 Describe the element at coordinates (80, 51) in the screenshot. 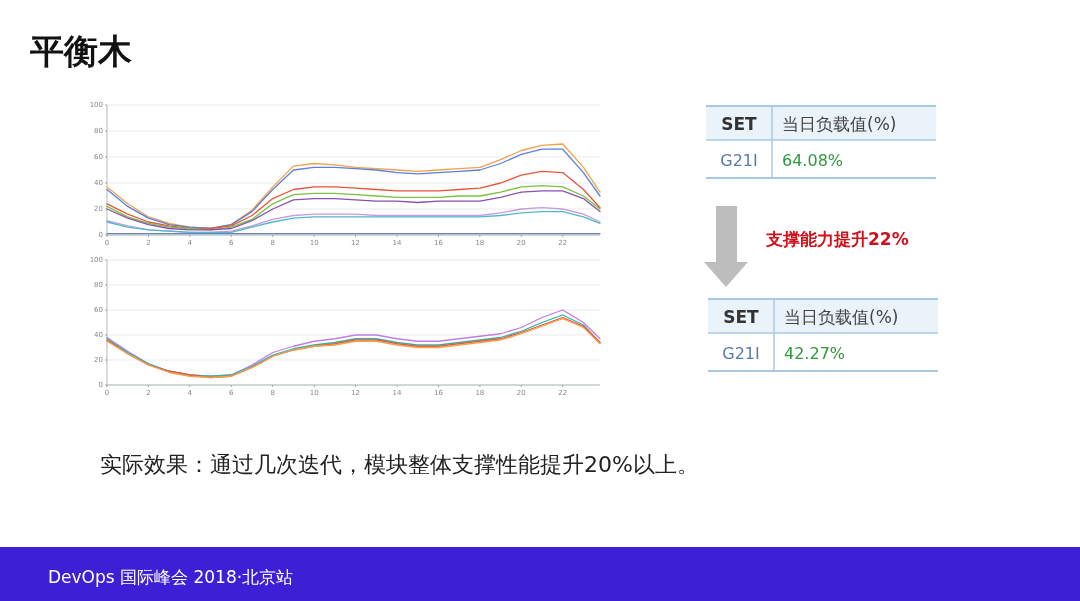

I see `chart-title: 平衡木` at that location.